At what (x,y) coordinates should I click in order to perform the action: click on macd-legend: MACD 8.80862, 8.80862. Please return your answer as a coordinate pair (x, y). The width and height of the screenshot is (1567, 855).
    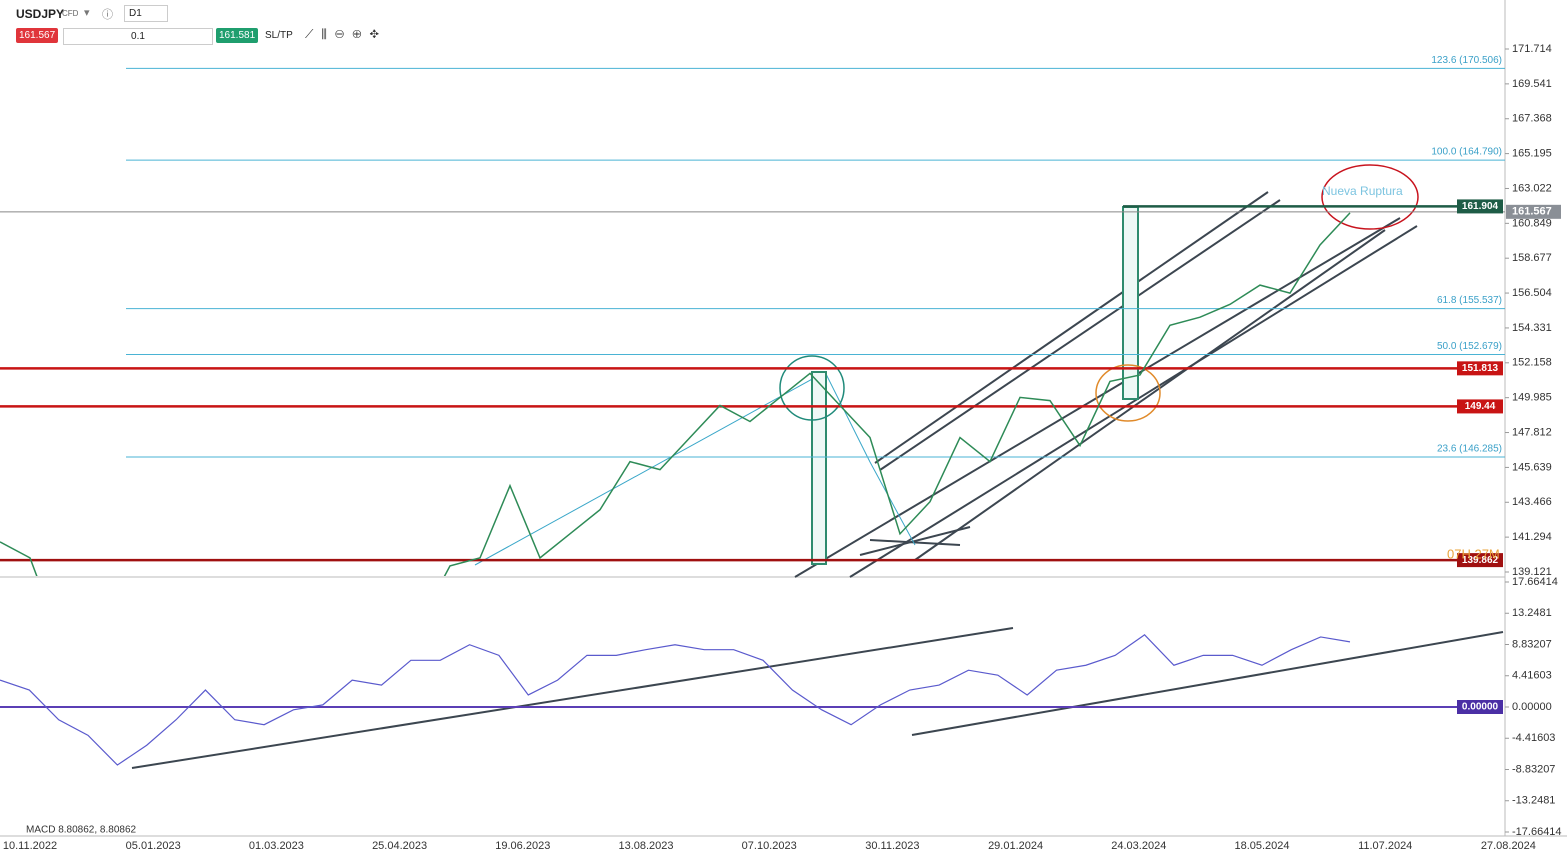
    Looking at the image, I should click on (81, 830).